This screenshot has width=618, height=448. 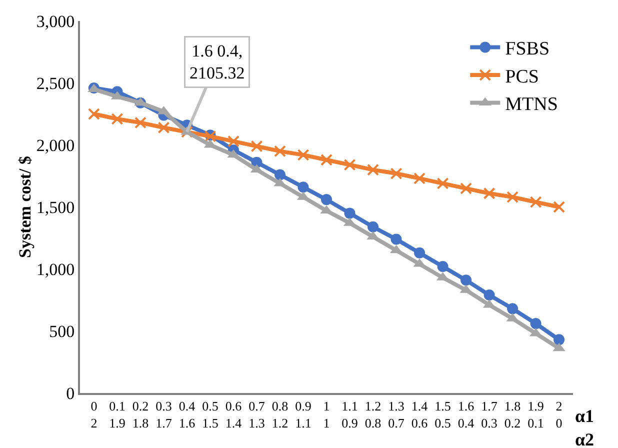 What do you see at coordinates (140, 414) in the screenshot?
I see `x-tick-label: 0.2 1.8` at bounding box center [140, 414].